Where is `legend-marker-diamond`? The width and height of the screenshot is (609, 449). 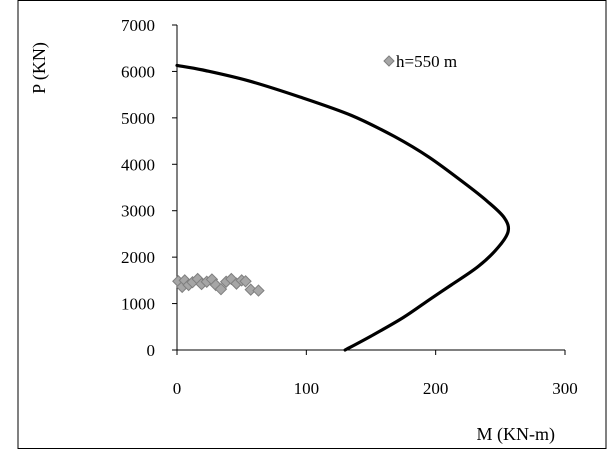
legend-marker-diamond is located at coordinates (389, 61).